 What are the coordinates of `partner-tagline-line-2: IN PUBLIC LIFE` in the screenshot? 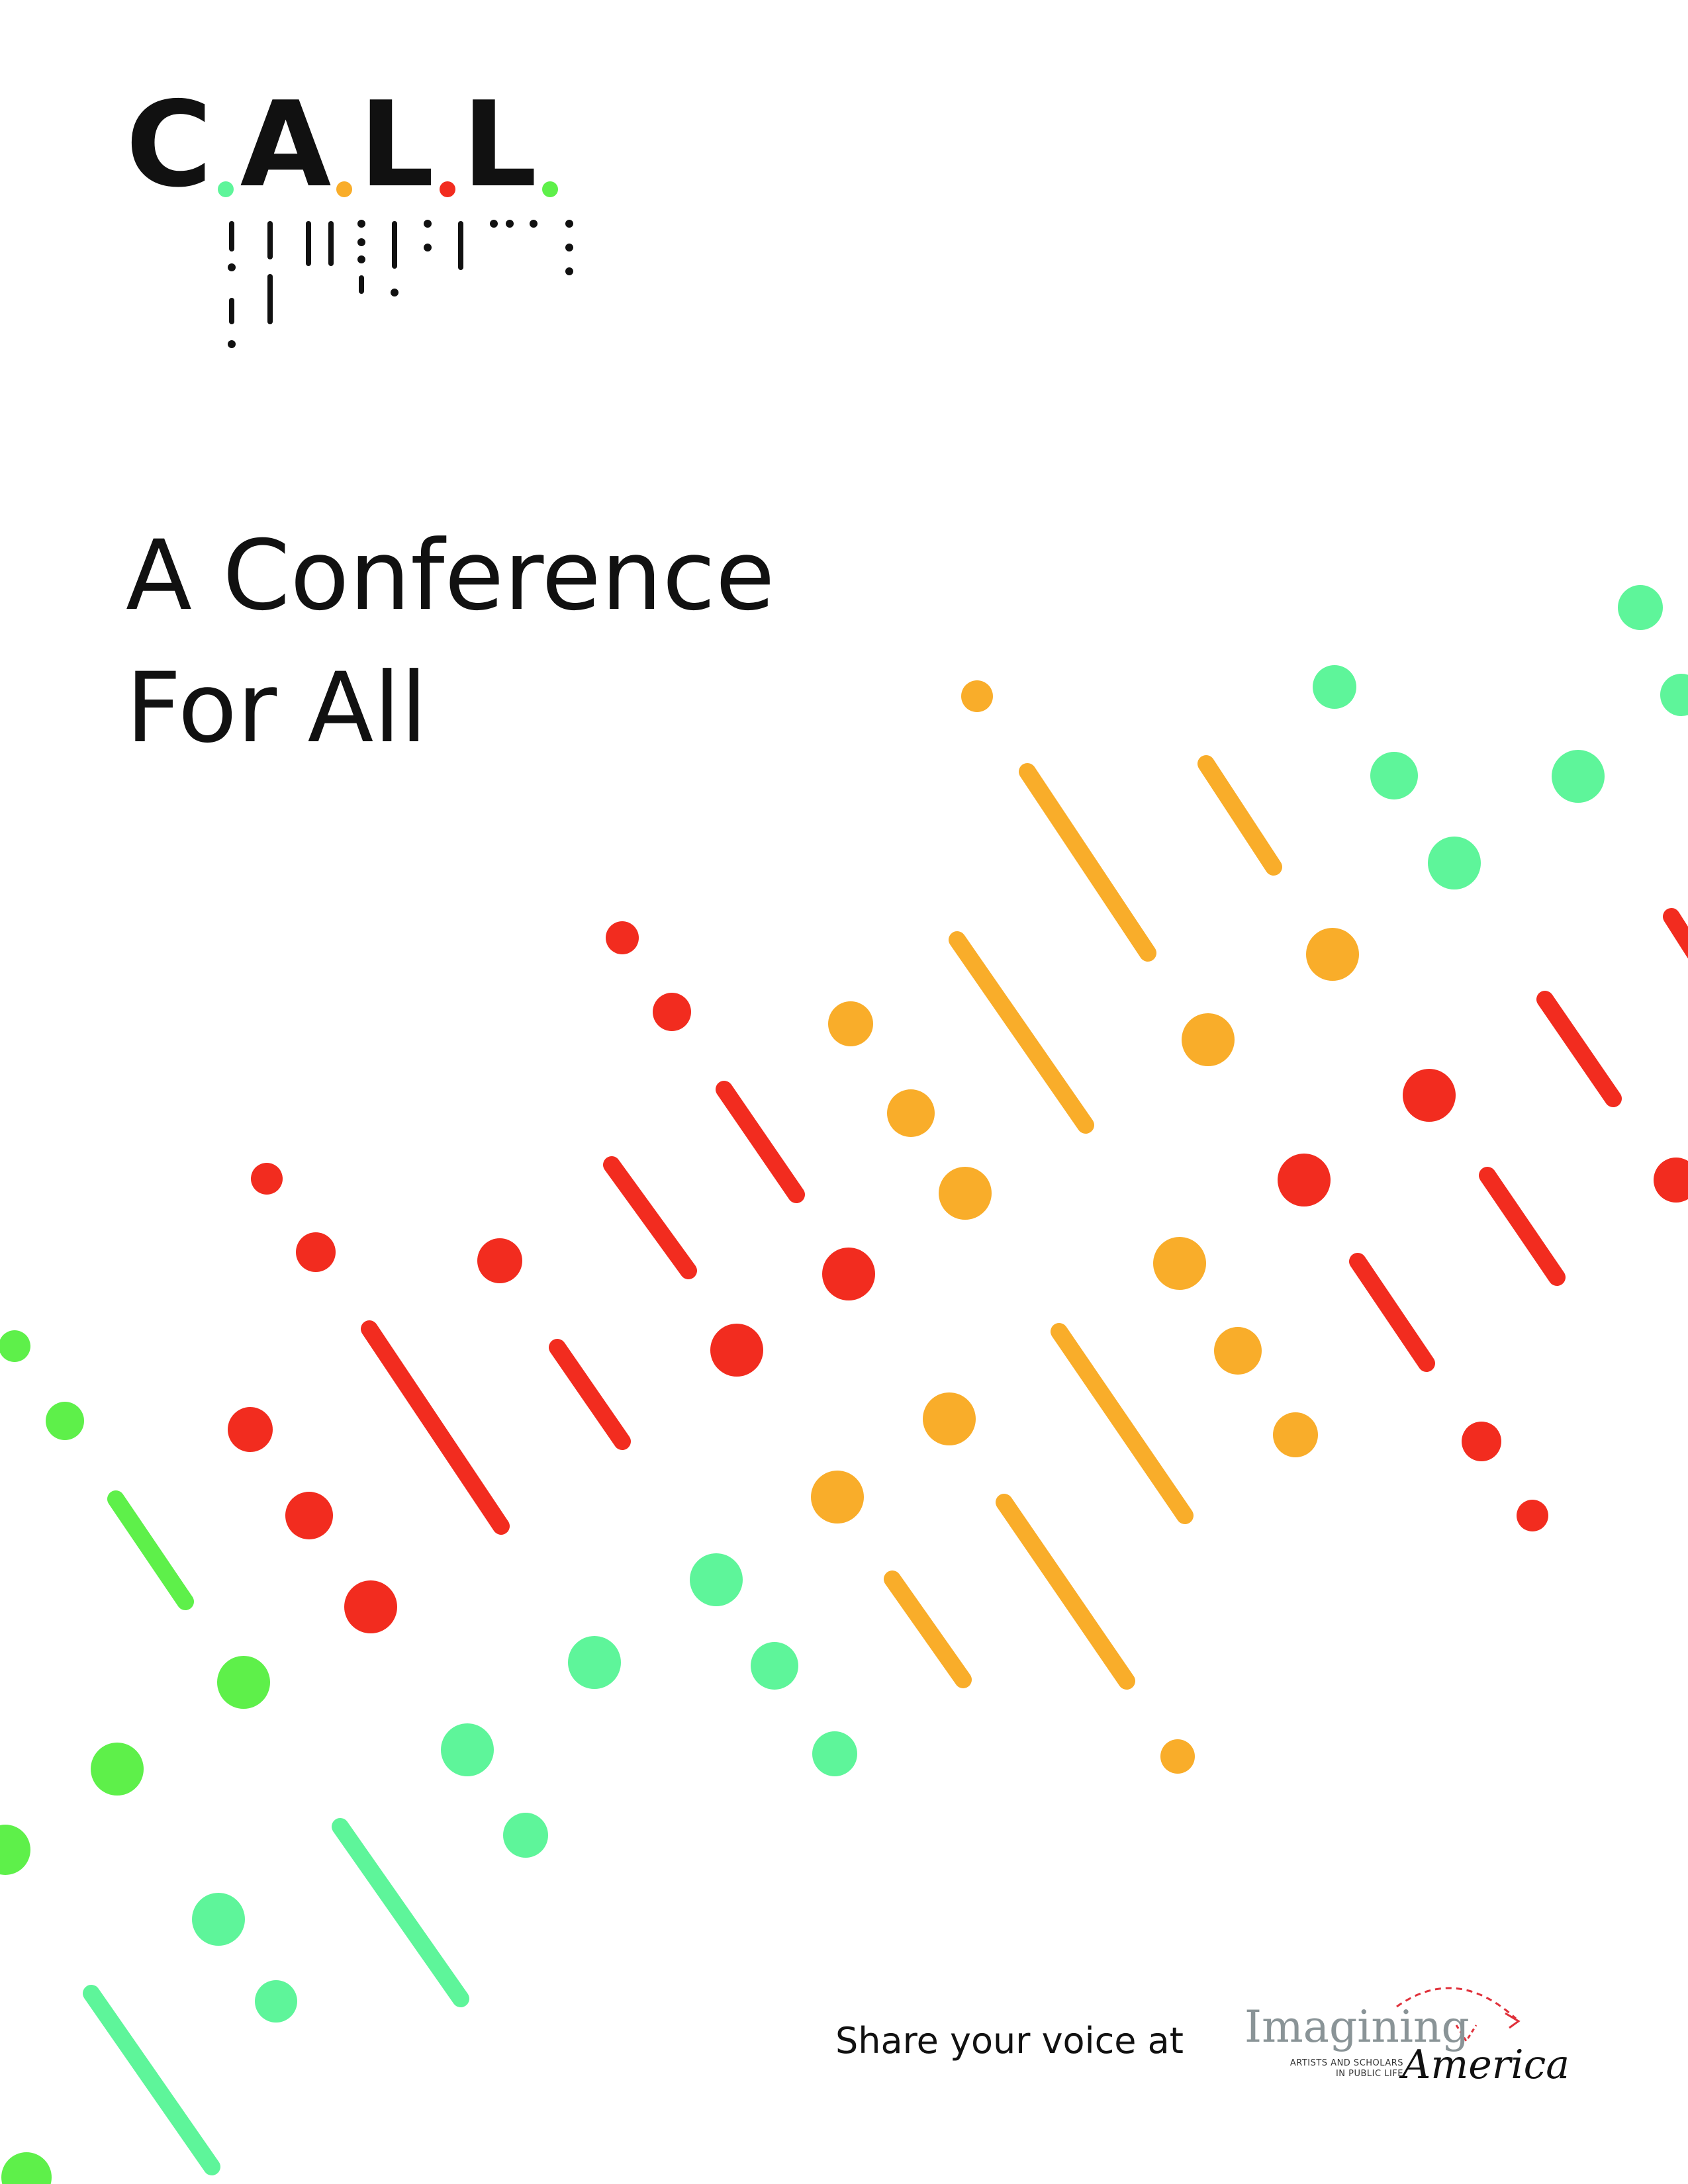 It's located at (1369, 2074).